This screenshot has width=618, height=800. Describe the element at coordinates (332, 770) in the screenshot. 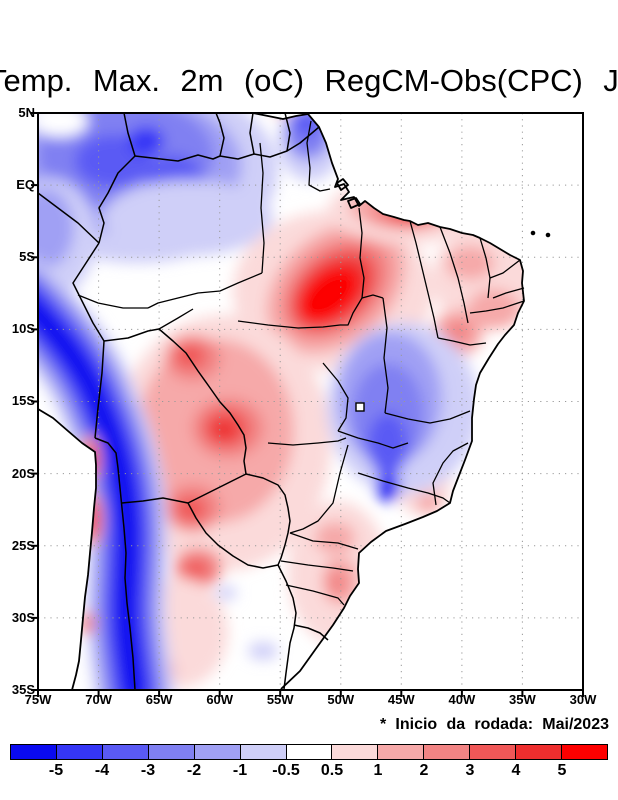

I see `colorbar-label: 0.5` at that location.